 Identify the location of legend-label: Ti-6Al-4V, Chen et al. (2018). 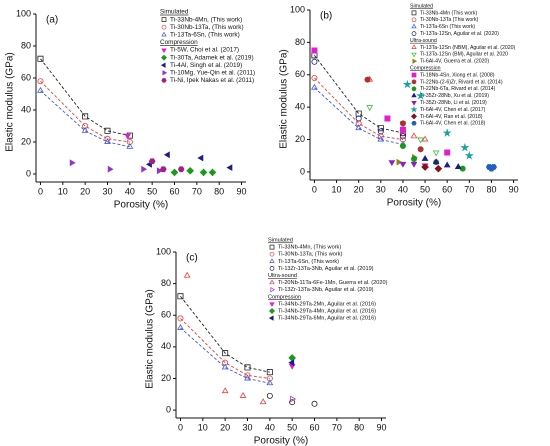
(453, 124).